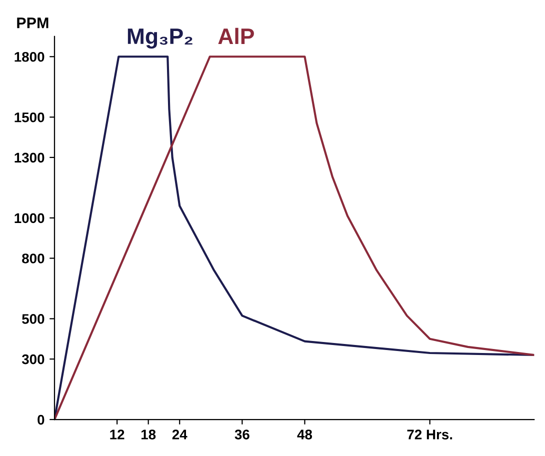 The height and width of the screenshot is (456, 545). I want to click on x-tick-label: 24, so click(180, 435).